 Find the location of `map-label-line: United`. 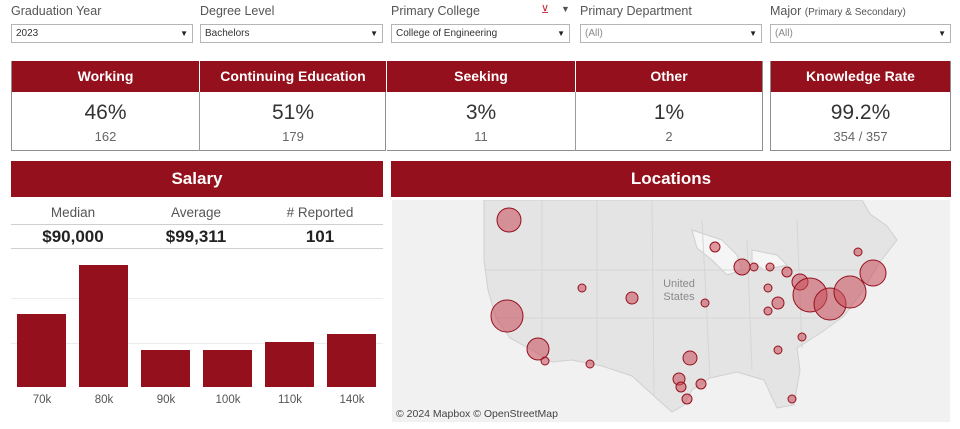

map-label-line: United is located at coordinates (679, 284).